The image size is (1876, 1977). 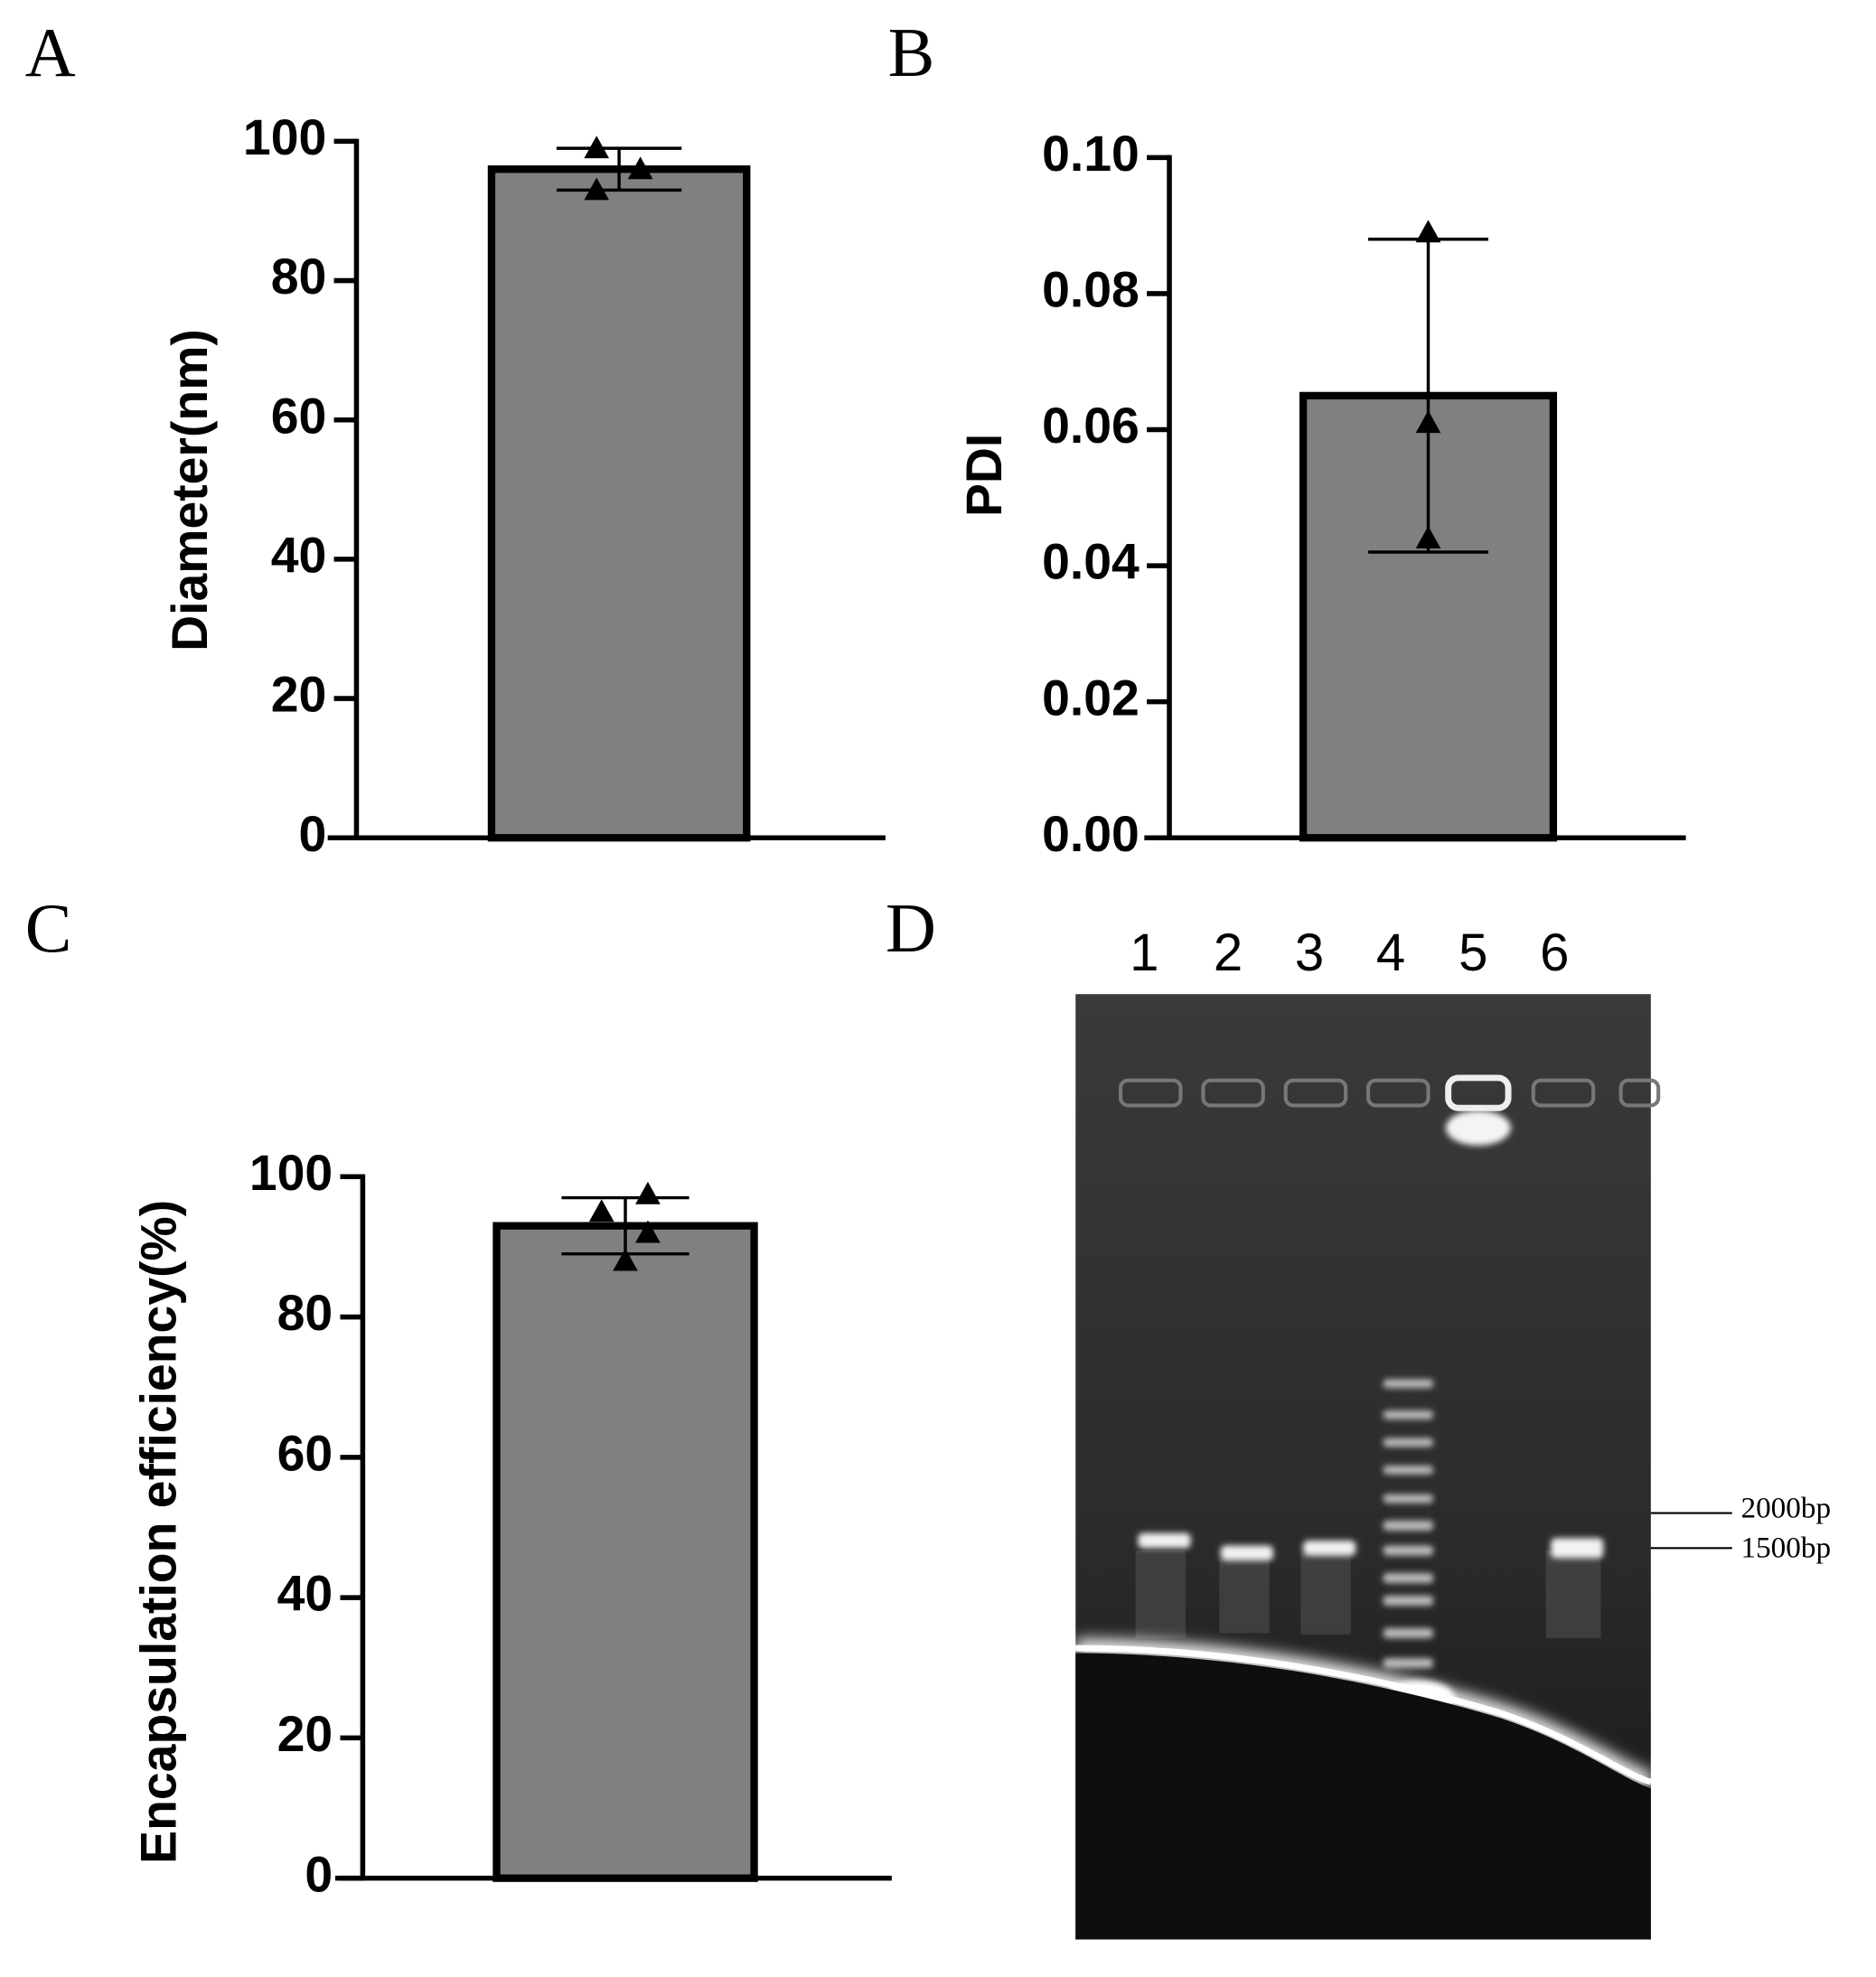 What do you see at coordinates (1554, 952) in the screenshot?
I see `lane-label: 6` at bounding box center [1554, 952].